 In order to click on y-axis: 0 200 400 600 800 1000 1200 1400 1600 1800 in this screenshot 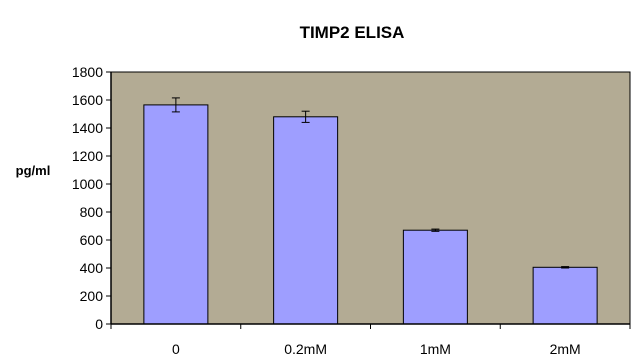, I will do `click(92, 198)`.